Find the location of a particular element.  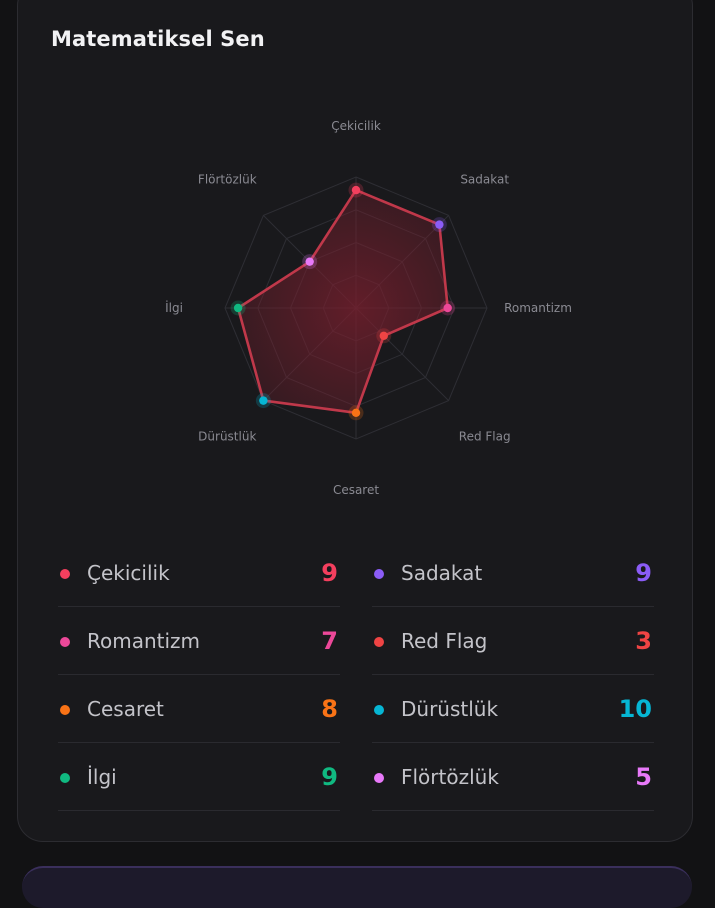

radar-axis-label: Red Flag is located at coordinates (485, 437).